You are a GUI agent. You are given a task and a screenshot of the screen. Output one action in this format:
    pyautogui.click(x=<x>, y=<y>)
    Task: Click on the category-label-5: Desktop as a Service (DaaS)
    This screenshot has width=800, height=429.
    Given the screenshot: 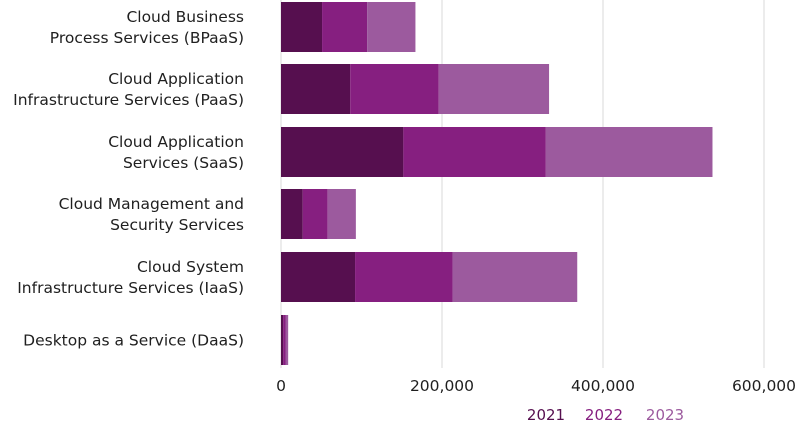 What is the action you would take?
    pyautogui.click(x=133, y=341)
    